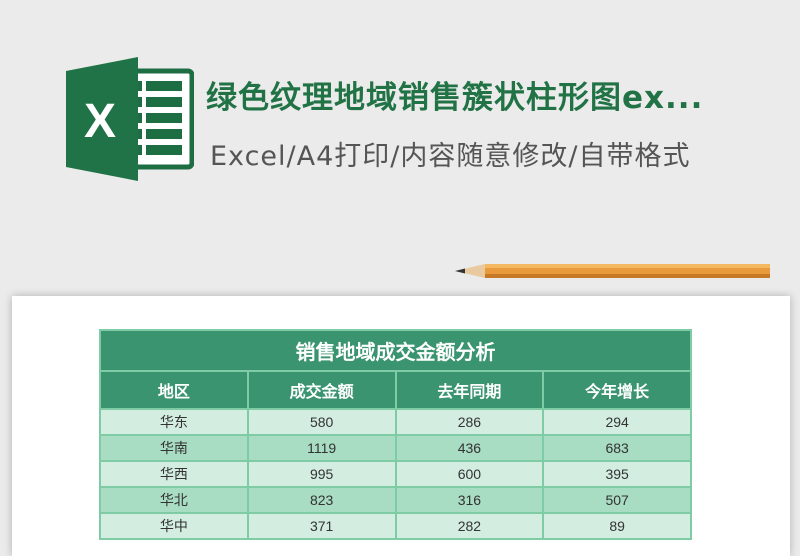 The image size is (800, 556). I want to click on table-row: 华南 1119 436 683, so click(395, 448).